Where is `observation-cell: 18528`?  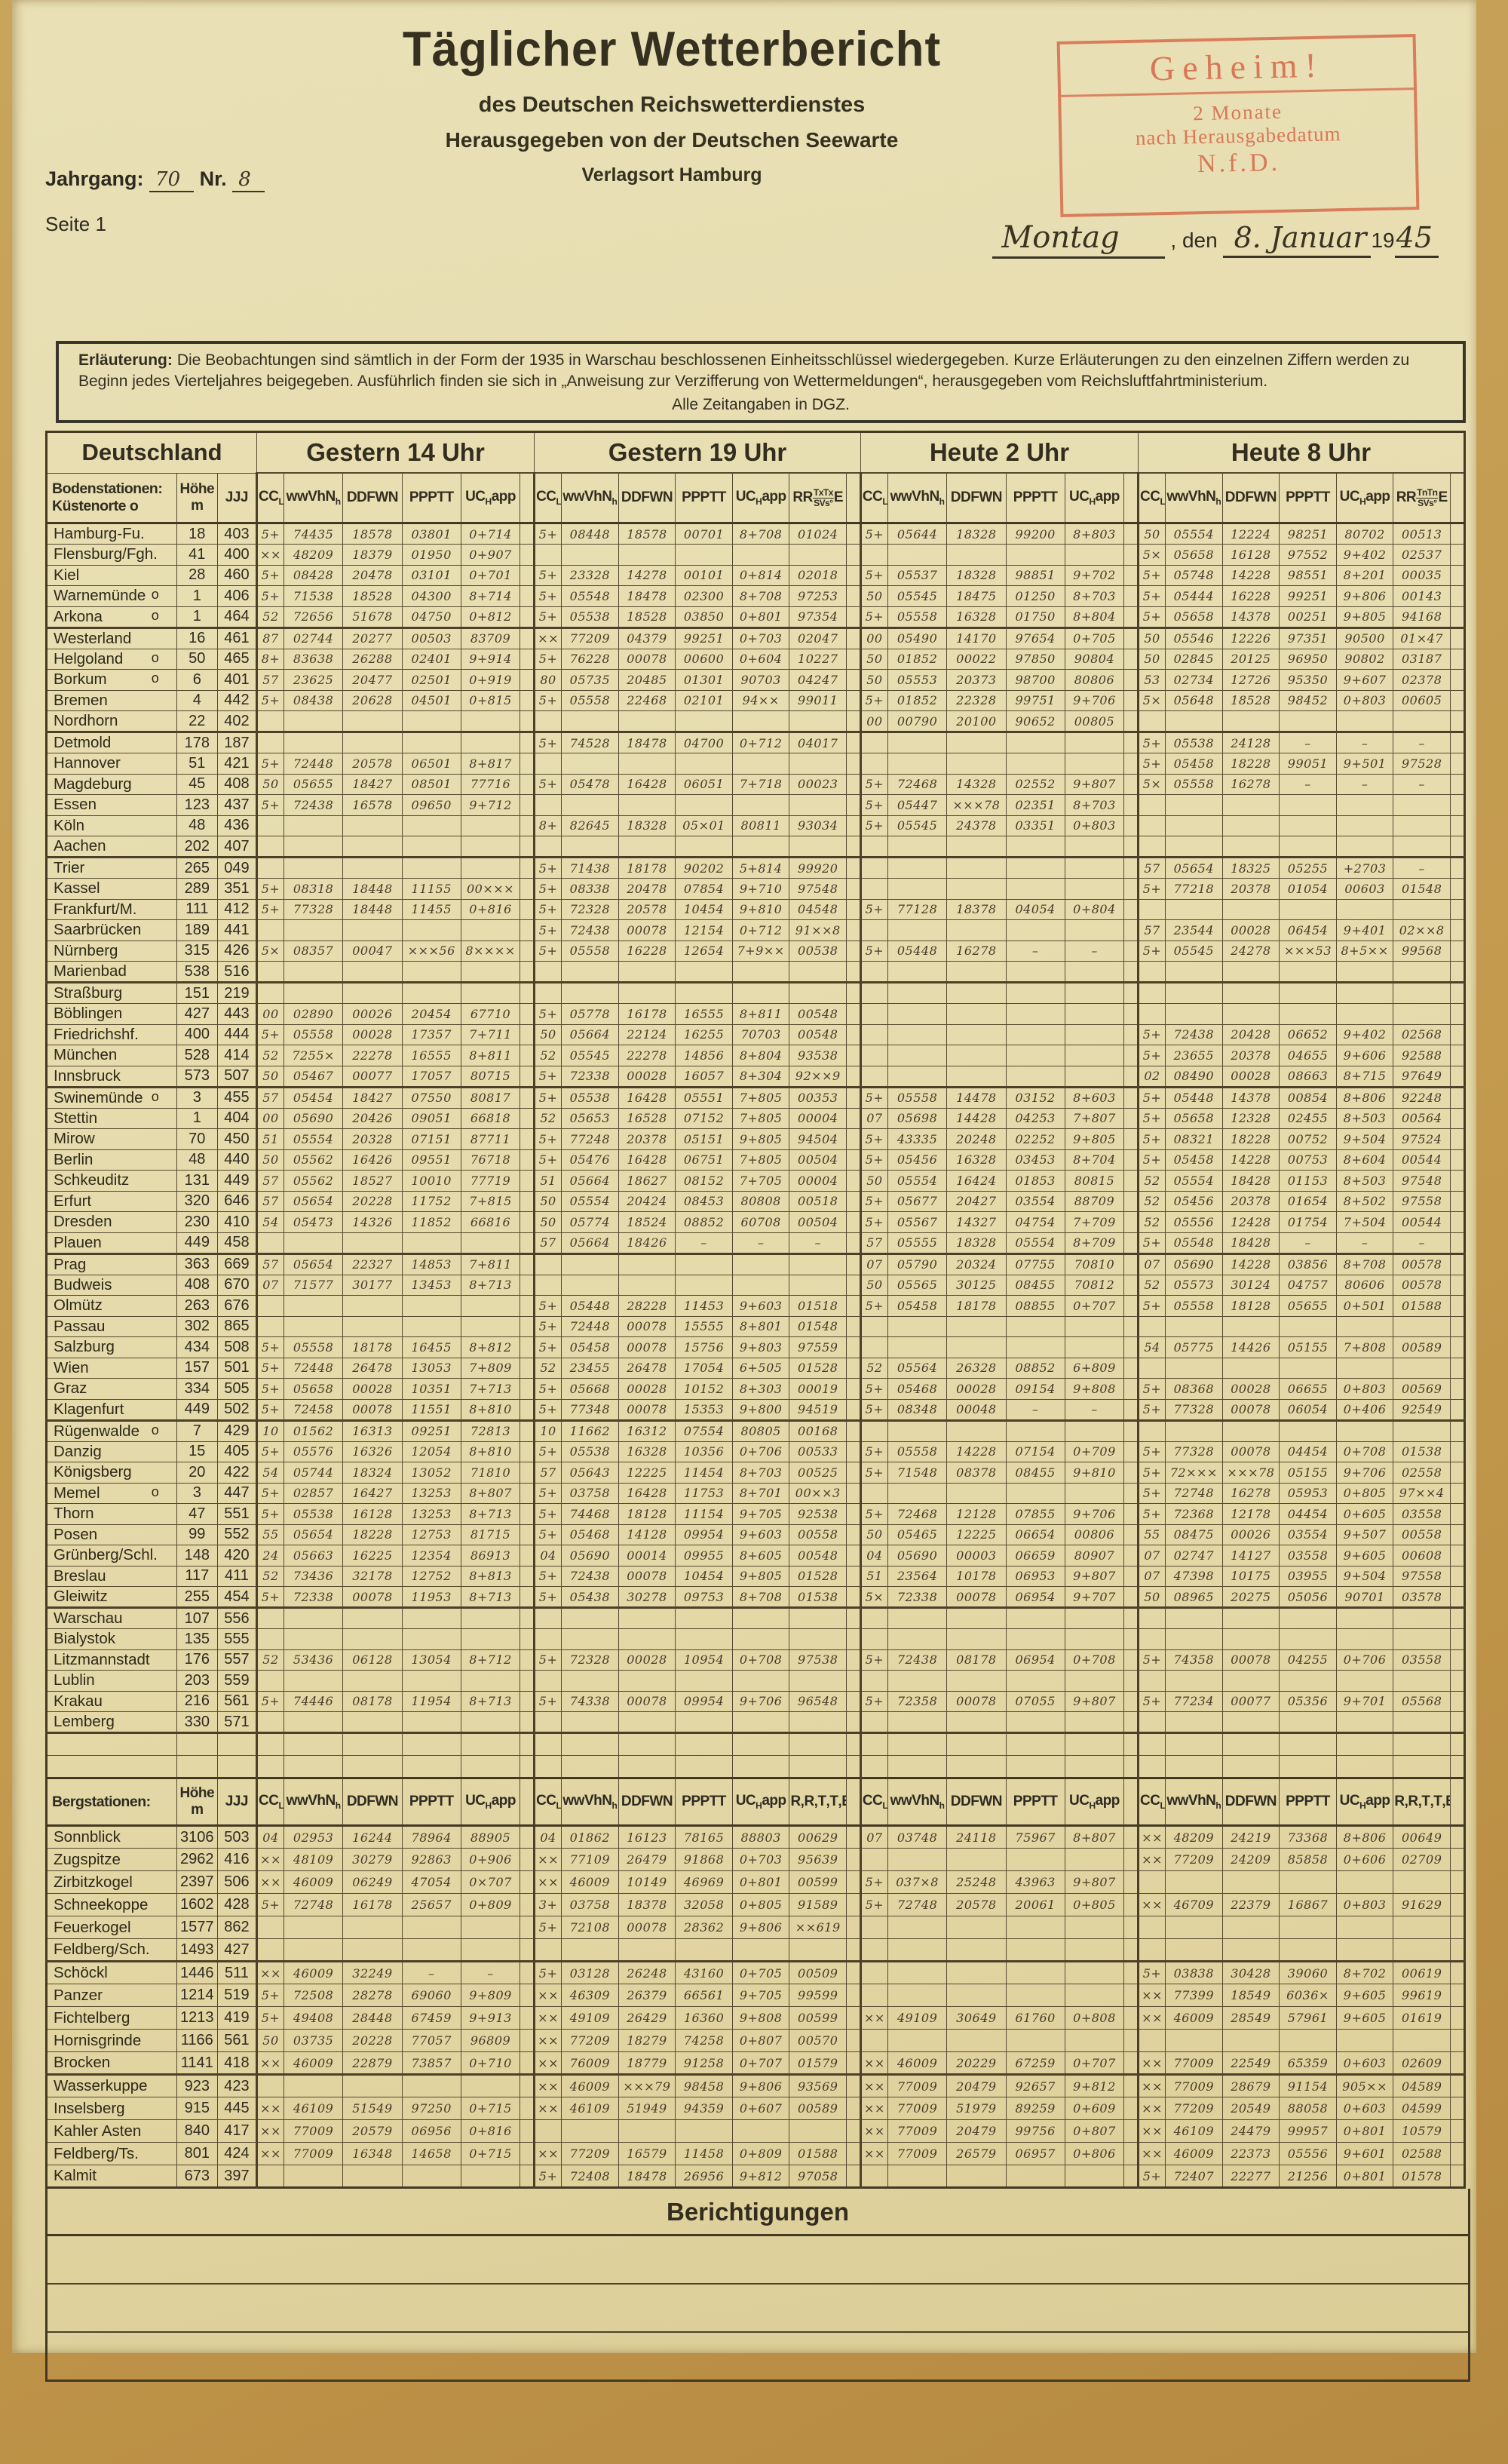
observation-cell: 18528 is located at coordinates (372, 596).